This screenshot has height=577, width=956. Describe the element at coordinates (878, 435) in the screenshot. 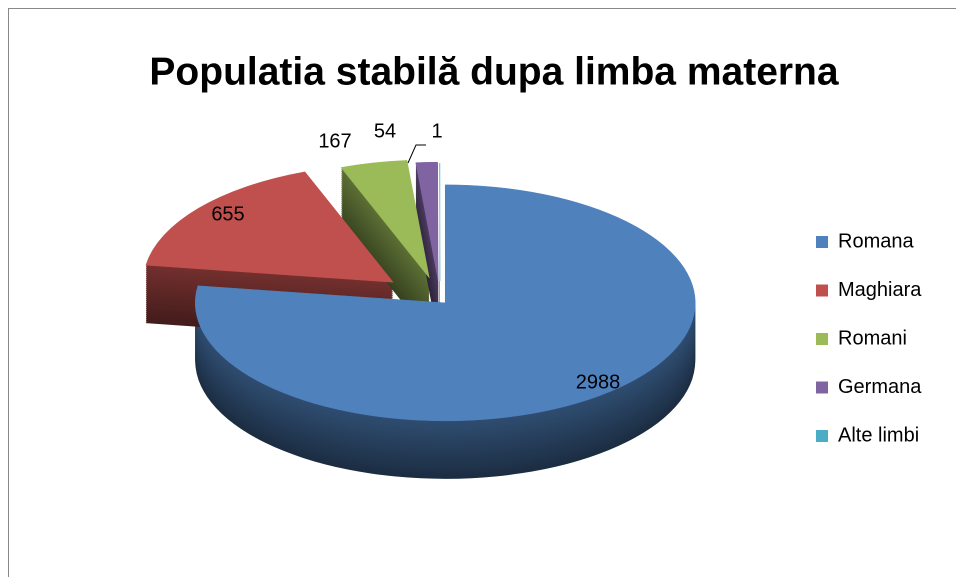

I see `legend-label: Alte limbi` at that location.